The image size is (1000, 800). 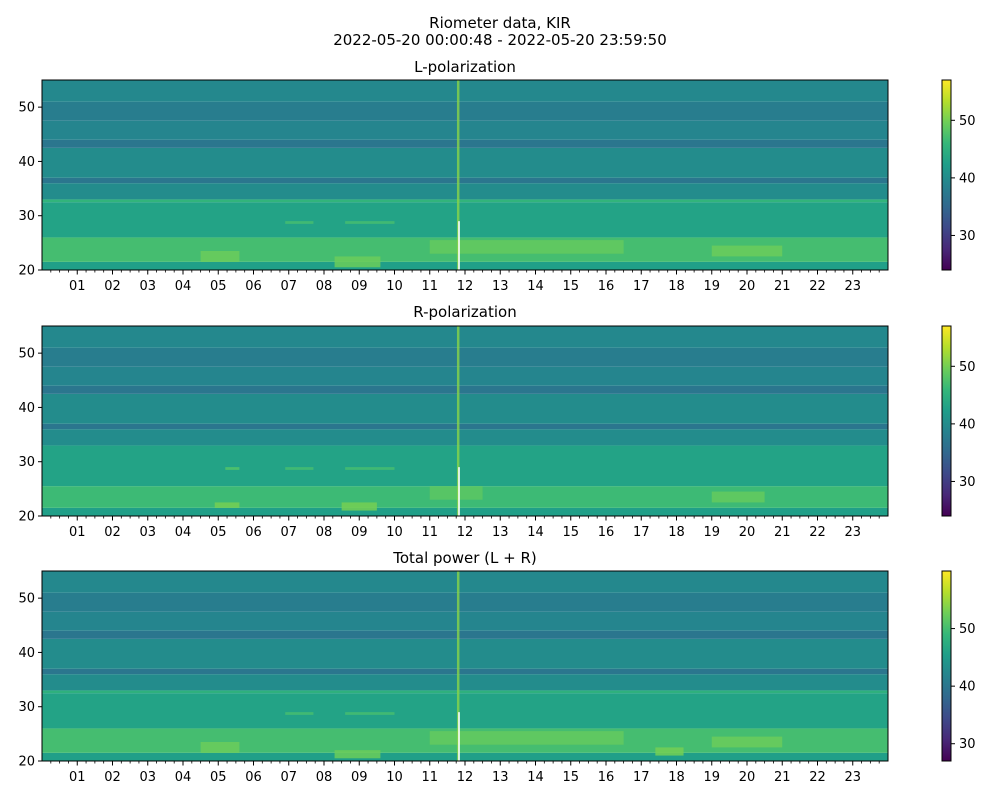 What do you see at coordinates (465, 67) in the screenshot?
I see `panel-title: L-polarization` at bounding box center [465, 67].